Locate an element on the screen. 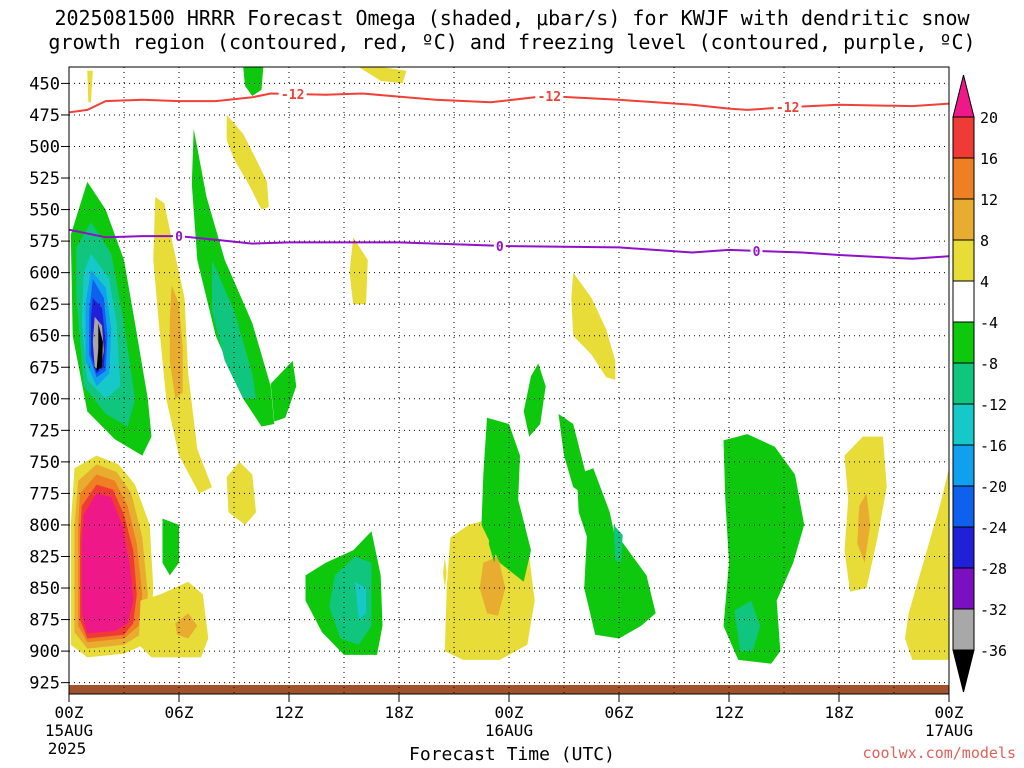 This screenshot has width=1024, height=768. xtick-label-8: 00Z is located at coordinates (949, 712).